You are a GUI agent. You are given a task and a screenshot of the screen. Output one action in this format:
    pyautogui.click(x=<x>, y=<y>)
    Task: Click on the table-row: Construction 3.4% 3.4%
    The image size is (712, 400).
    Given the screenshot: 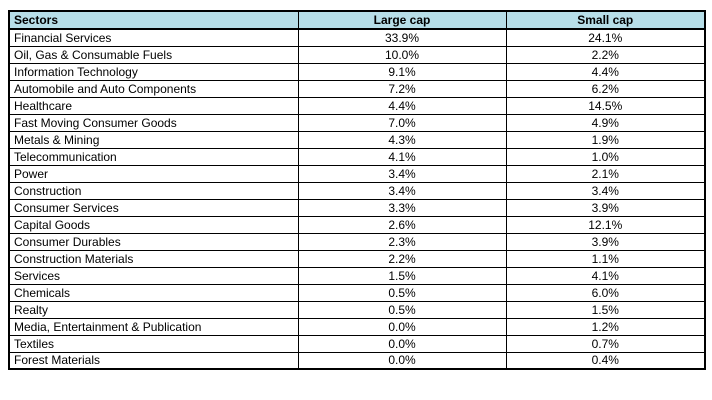 What is the action you would take?
    pyautogui.click(x=357, y=190)
    